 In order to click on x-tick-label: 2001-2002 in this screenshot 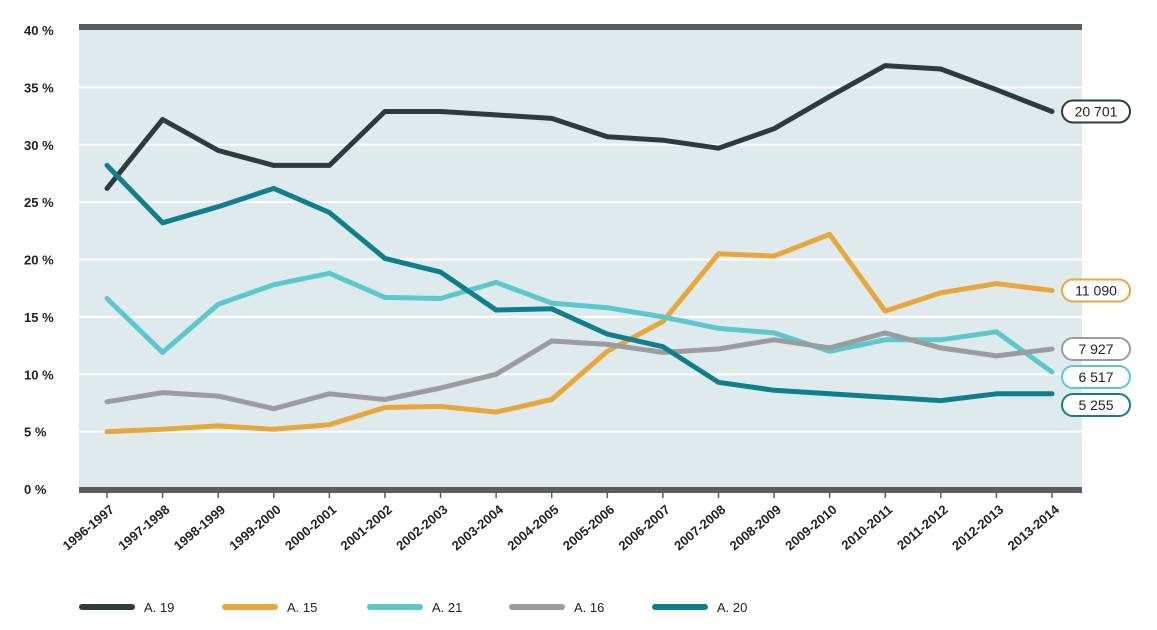, I will do `click(366, 527)`.